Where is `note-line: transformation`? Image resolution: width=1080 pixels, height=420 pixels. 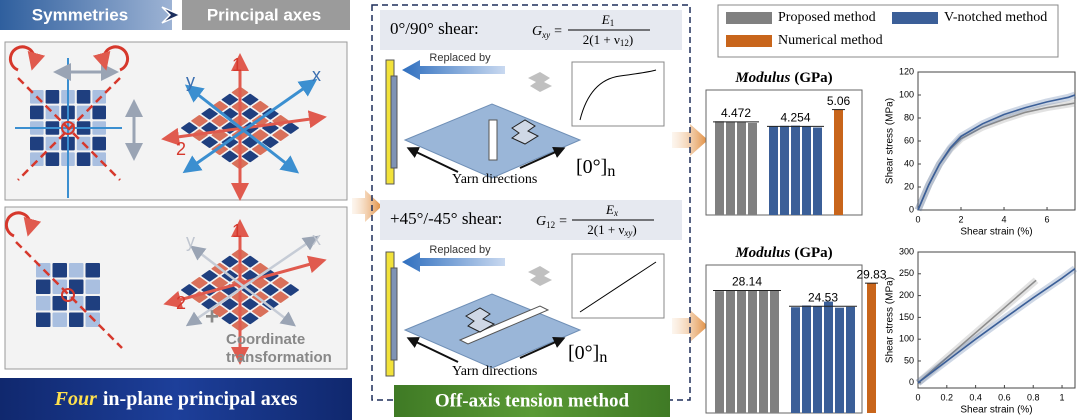
note-line: transformation is located at coordinates (279, 357).